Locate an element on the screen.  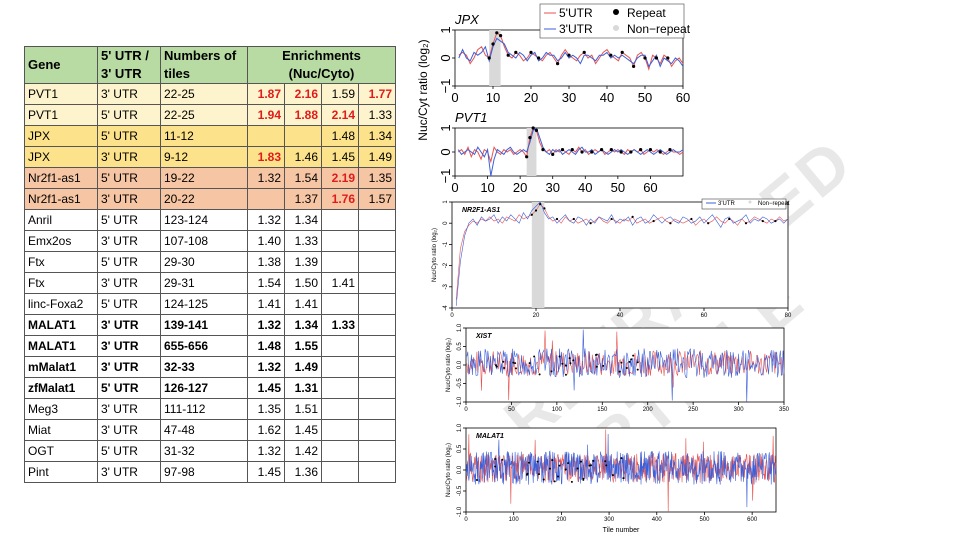
cell-tiles: 123-124 is located at coordinates (204, 220).